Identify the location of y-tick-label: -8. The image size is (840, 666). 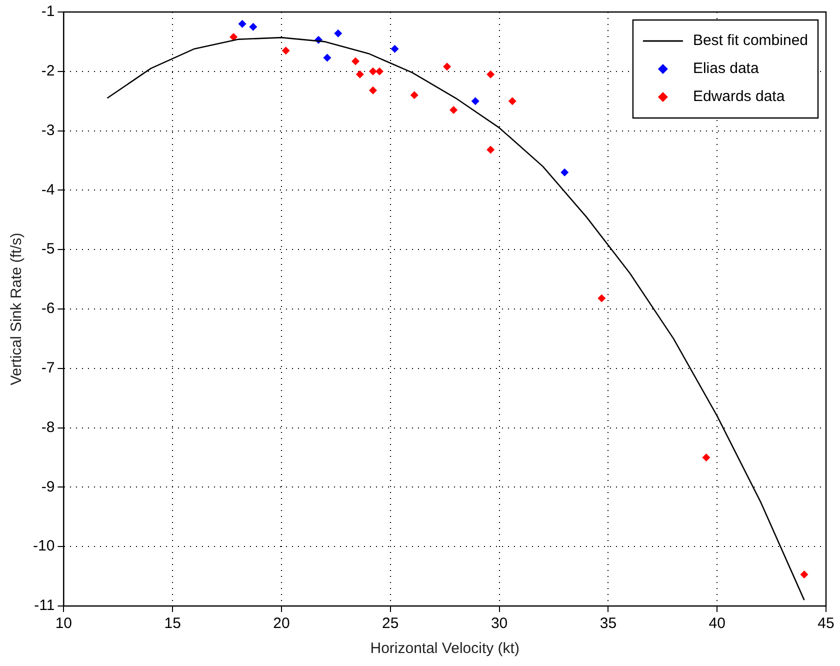
(48, 427).